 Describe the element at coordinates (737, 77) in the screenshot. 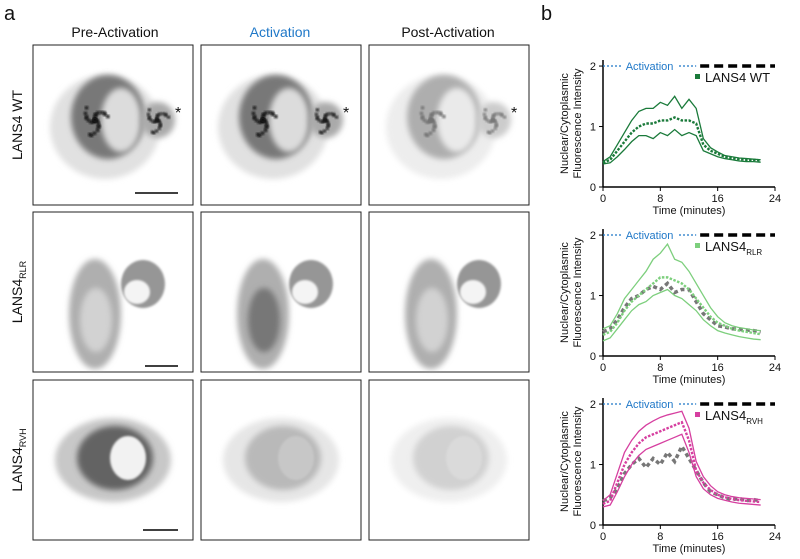

I see `legend-entry: LANS4 WT` at that location.